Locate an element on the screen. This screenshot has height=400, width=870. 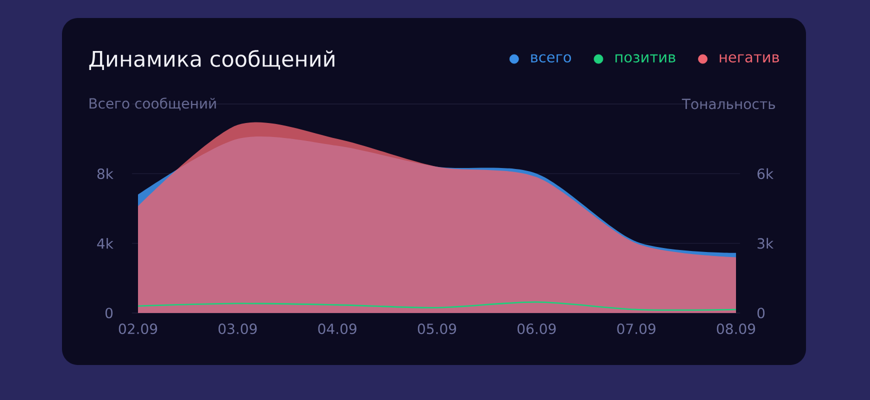
y2-tick-label: 6k is located at coordinates (766, 174).